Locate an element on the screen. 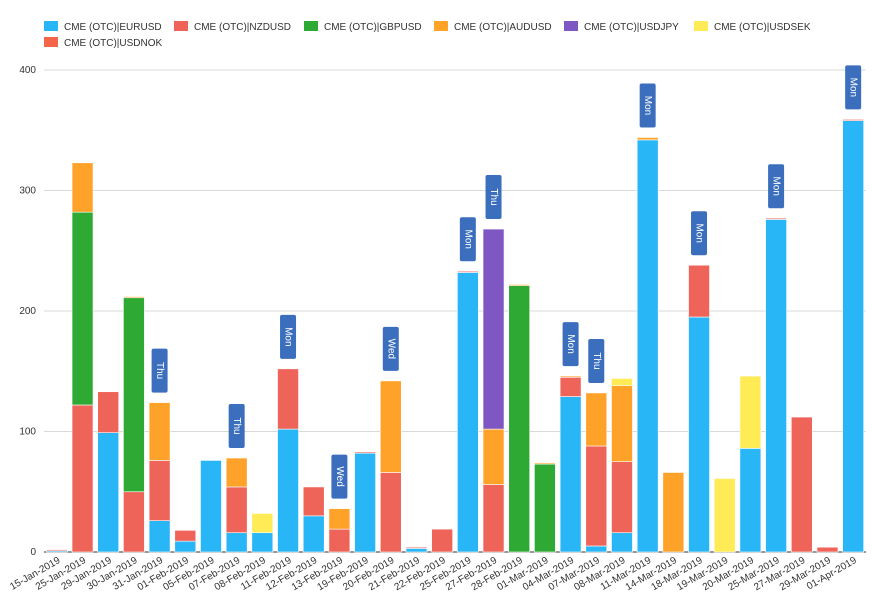 The image size is (872, 601). legend-item: CME (OTC)|USDSEK is located at coordinates (752, 27).